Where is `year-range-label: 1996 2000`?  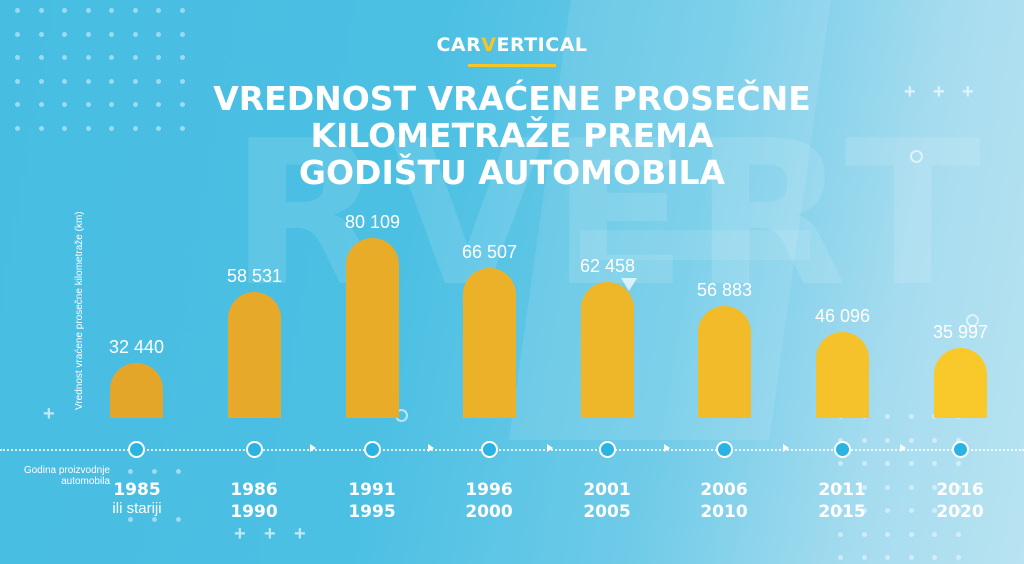
year-range-label: 1996 2000 is located at coordinates (489, 501).